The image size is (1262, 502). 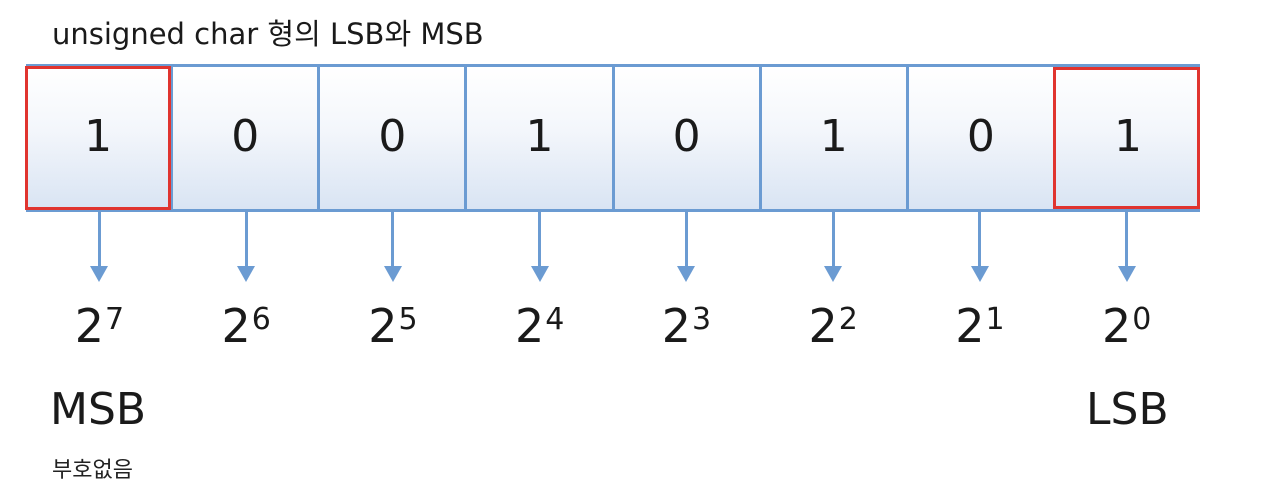 I want to click on bit-cell-3: 0, so click(x=685, y=138).